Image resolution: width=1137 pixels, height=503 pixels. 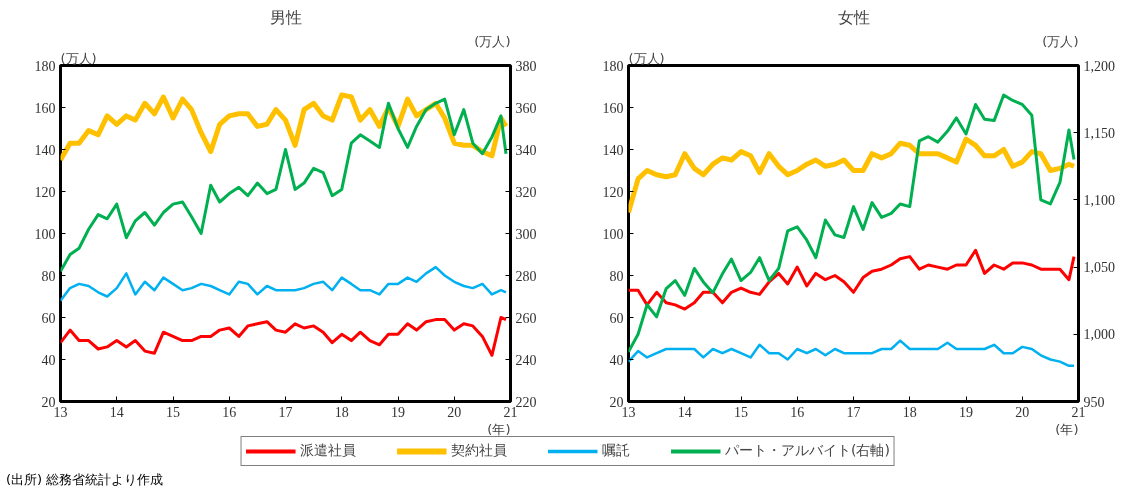 I want to click on y2-tick-label: 360, so click(x=526, y=108).